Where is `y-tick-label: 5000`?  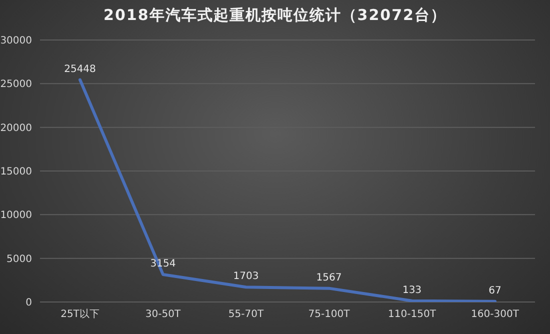
y-tick-label: 5000 is located at coordinates (19, 259).